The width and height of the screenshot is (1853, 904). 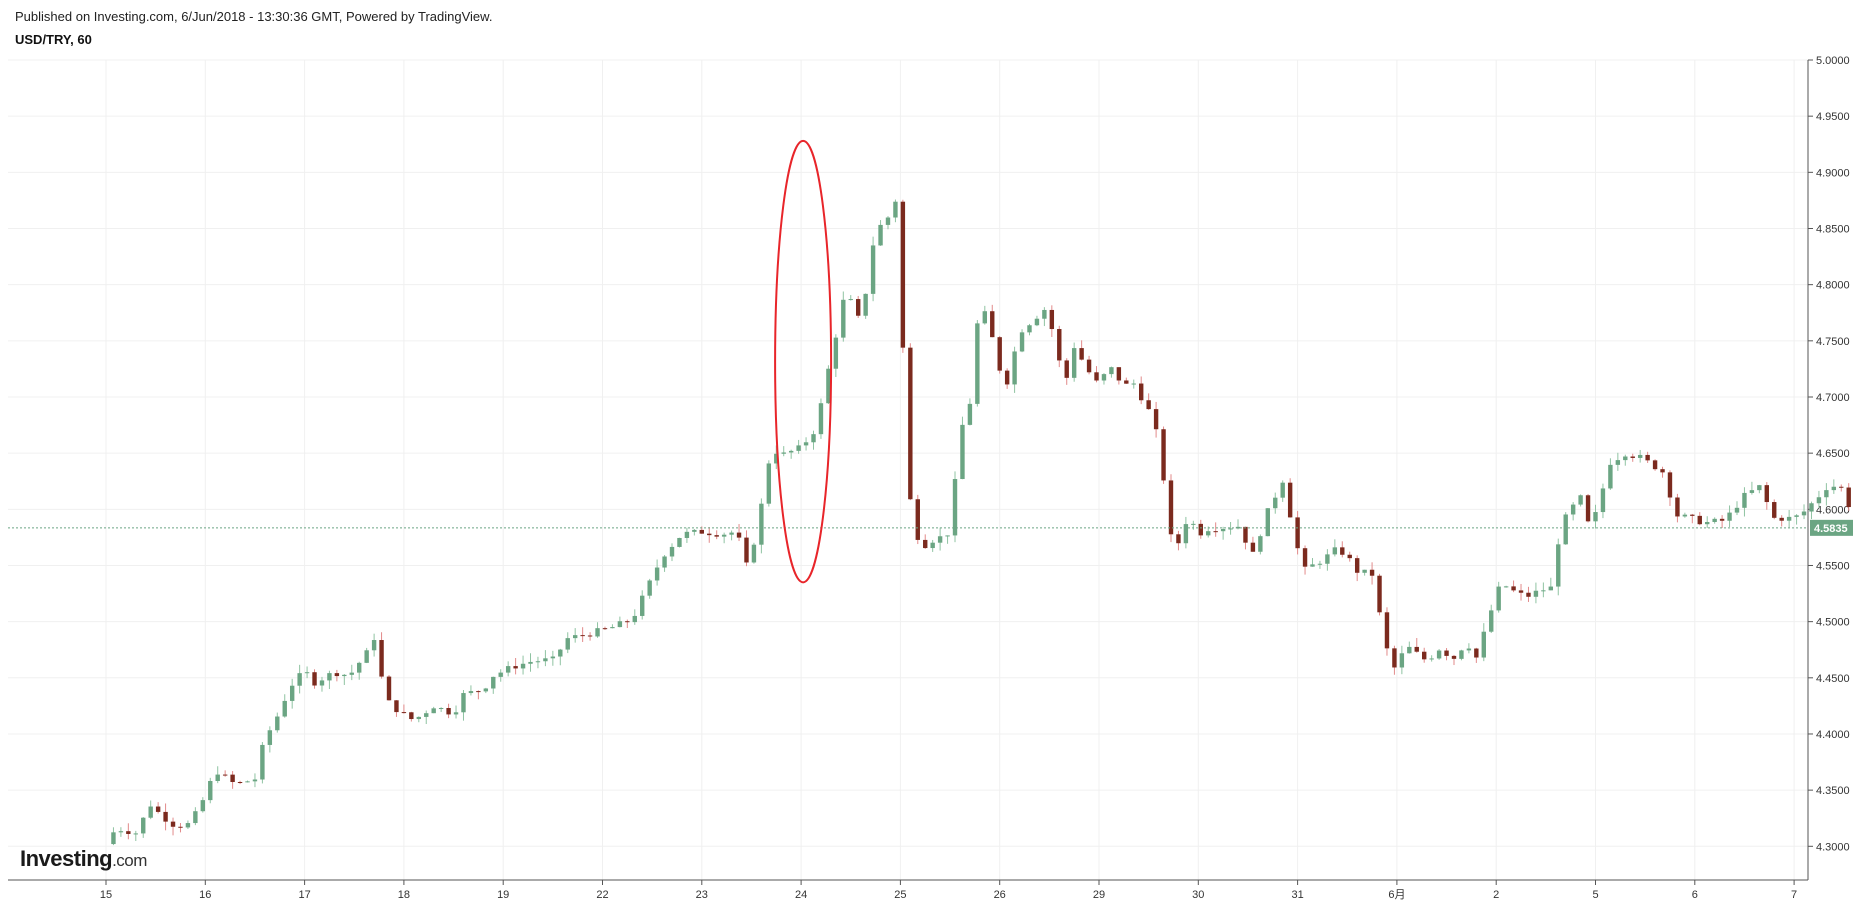 I want to click on y-tick-label: 4.5500, so click(x=1833, y=566).